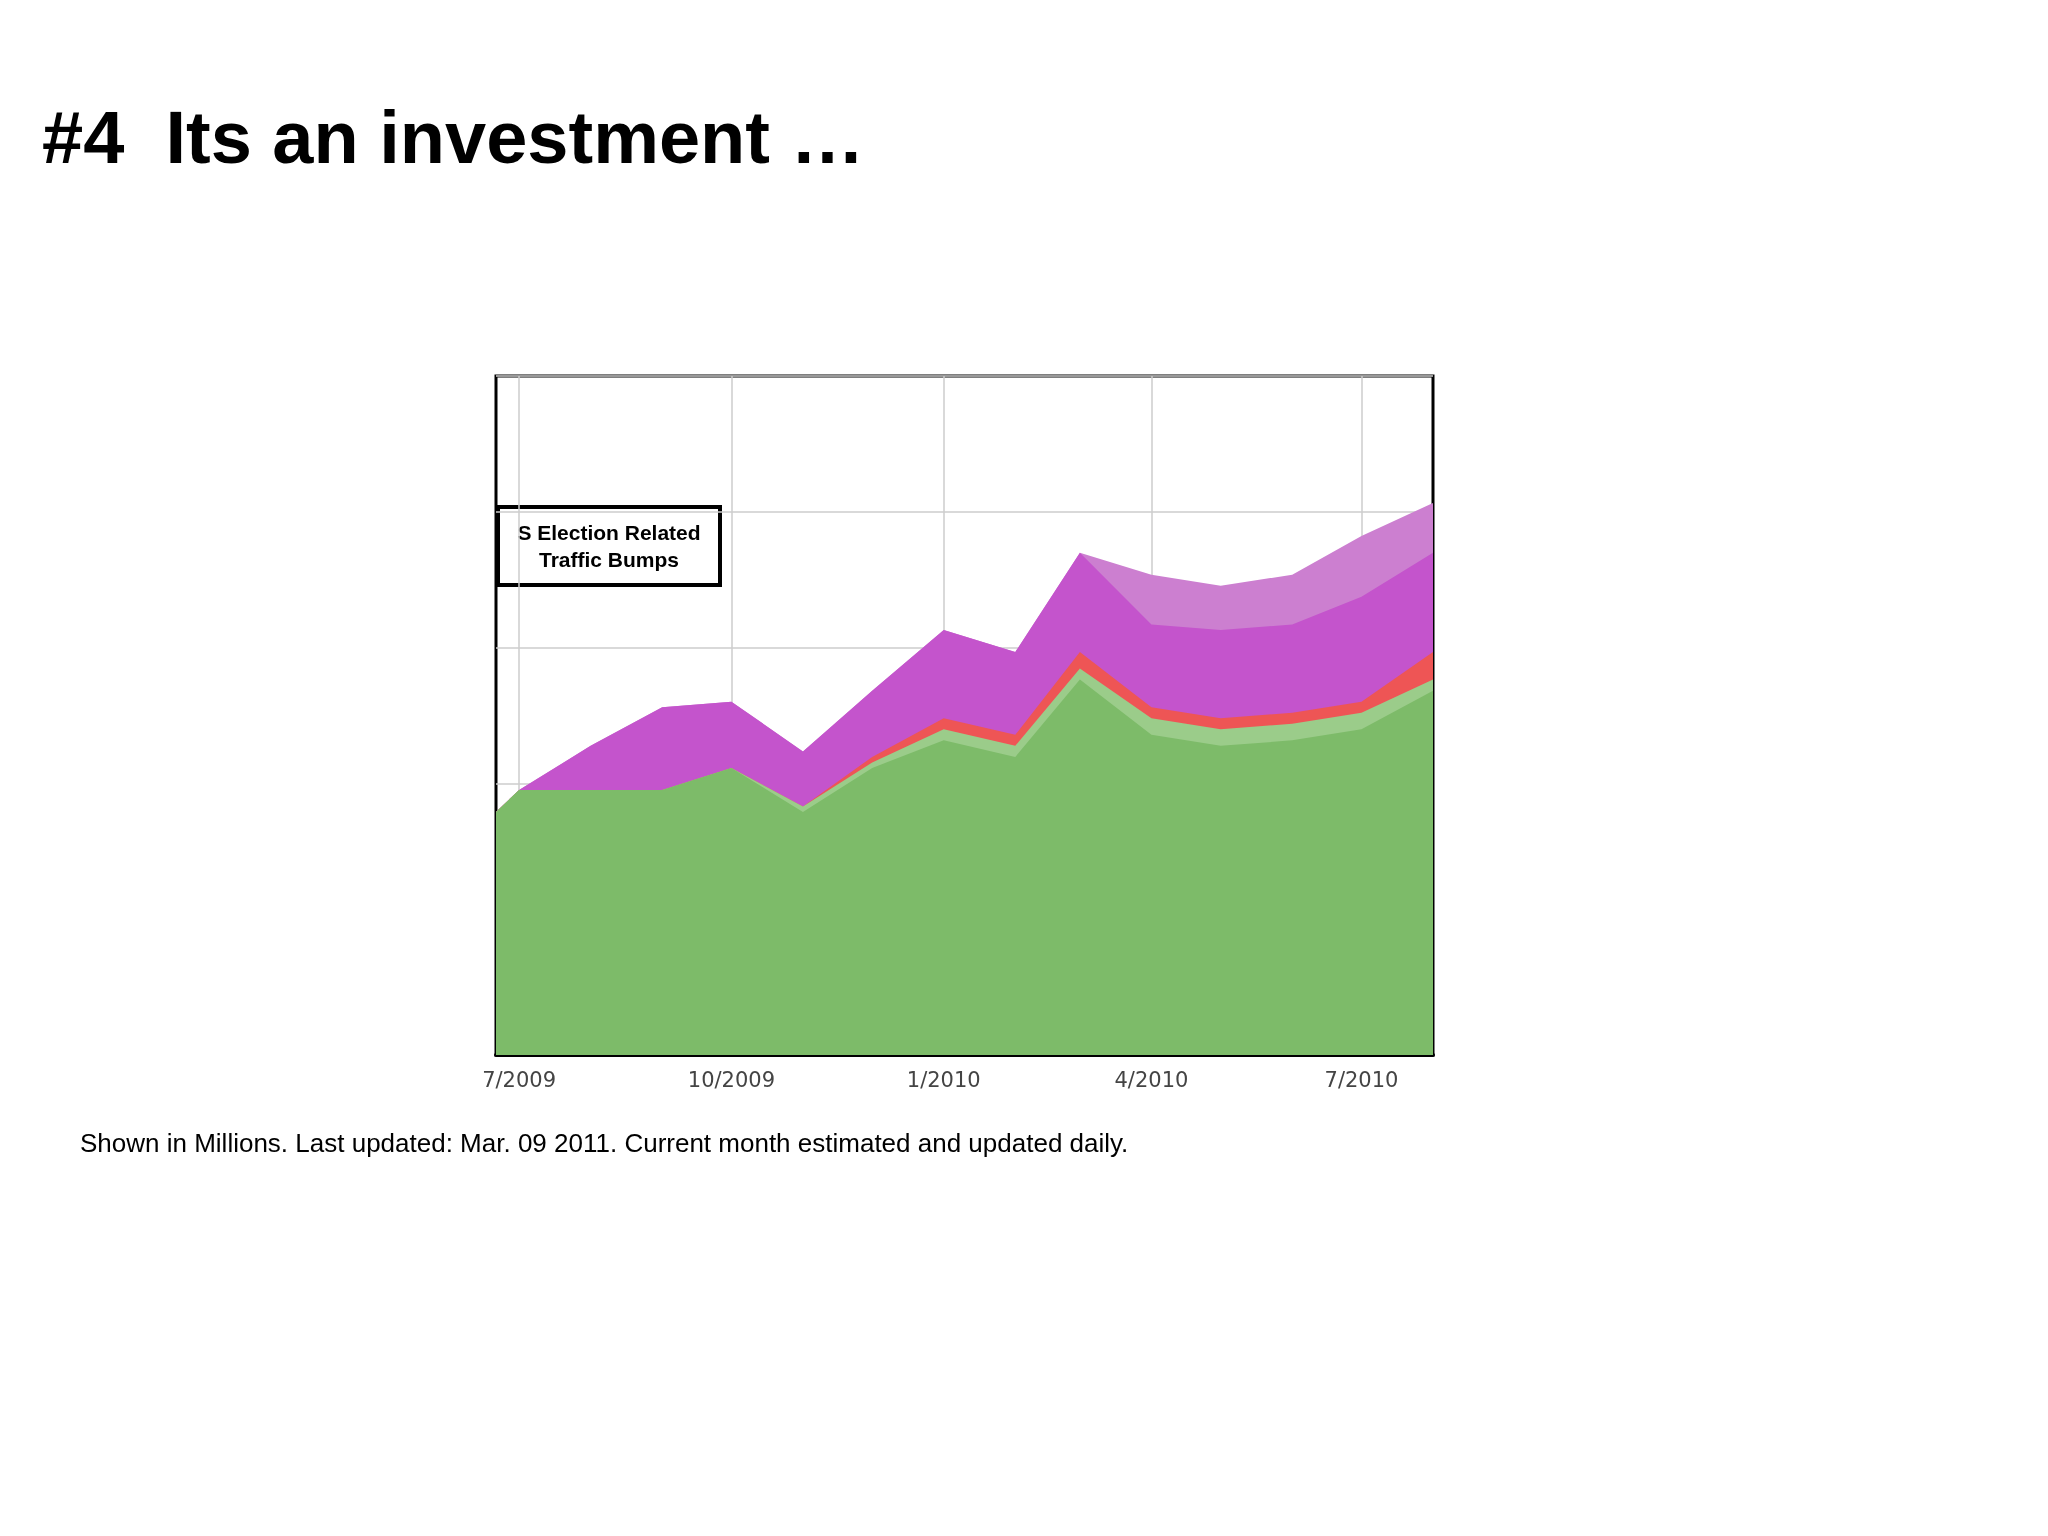 This screenshot has width=2048, height=1536. What do you see at coordinates (604, 1143) in the screenshot?
I see `text: Shown in Millions. Last updated: Mar. 09 2011. Current month estimated and updated daily.` at bounding box center [604, 1143].